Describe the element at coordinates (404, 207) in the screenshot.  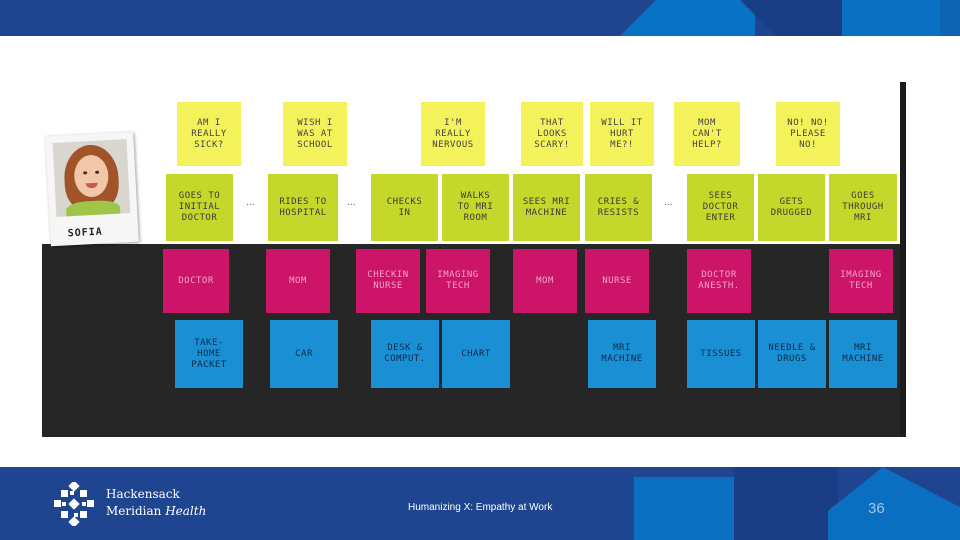
I see `action-note: CHECKS IN` at that location.